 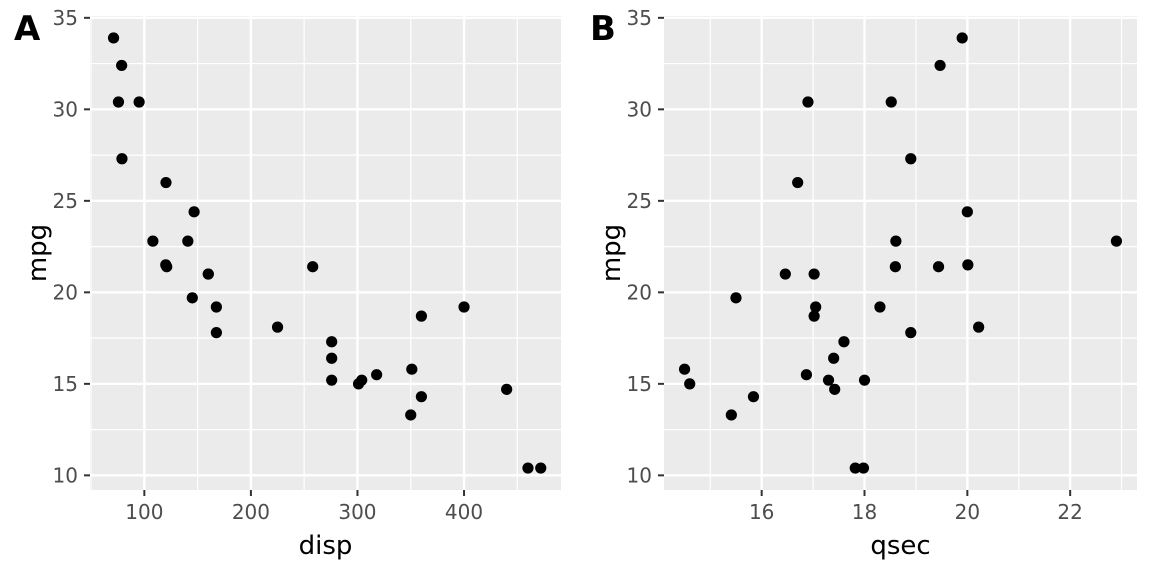 What do you see at coordinates (639, 18) in the screenshot?
I see `y-tick-label-b: 35` at bounding box center [639, 18].